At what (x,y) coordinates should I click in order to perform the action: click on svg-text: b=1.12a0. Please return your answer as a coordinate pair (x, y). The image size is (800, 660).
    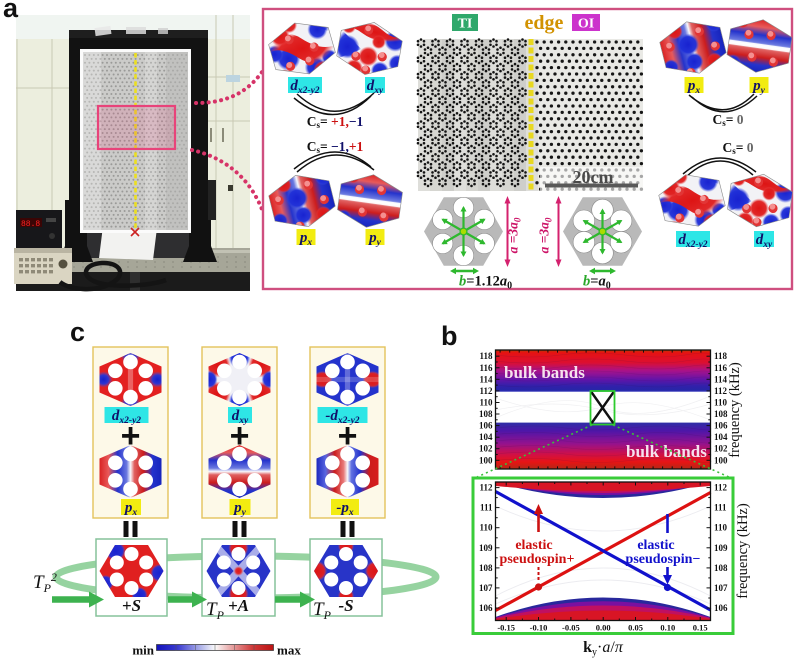
    Looking at the image, I should click on (485, 283).